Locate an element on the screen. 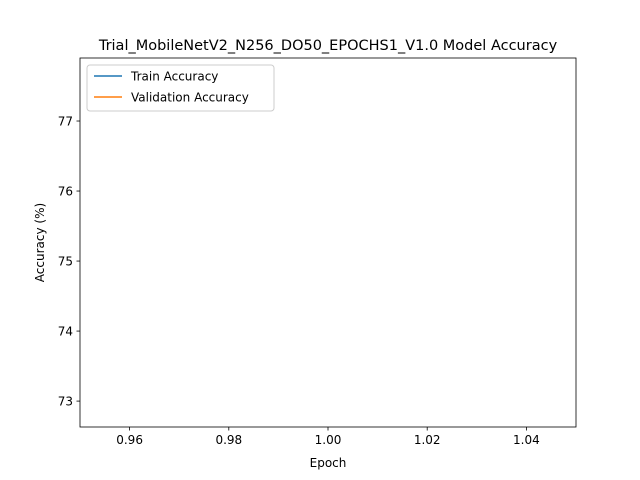  legend-label-train: Train Accuracy is located at coordinates (174, 77).